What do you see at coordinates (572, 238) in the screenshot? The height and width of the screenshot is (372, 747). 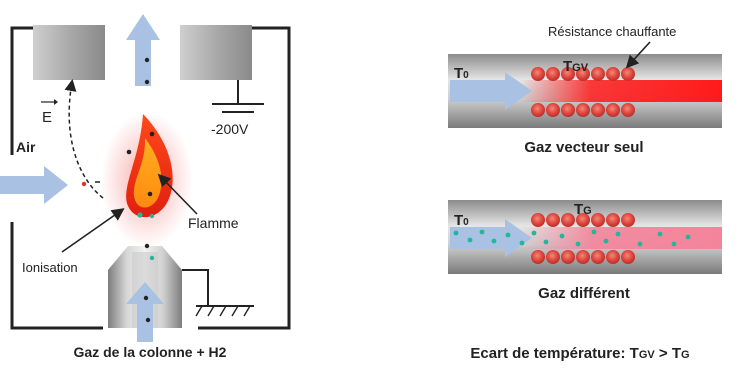 I see `analyte-particles` at bounding box center [572, 238].